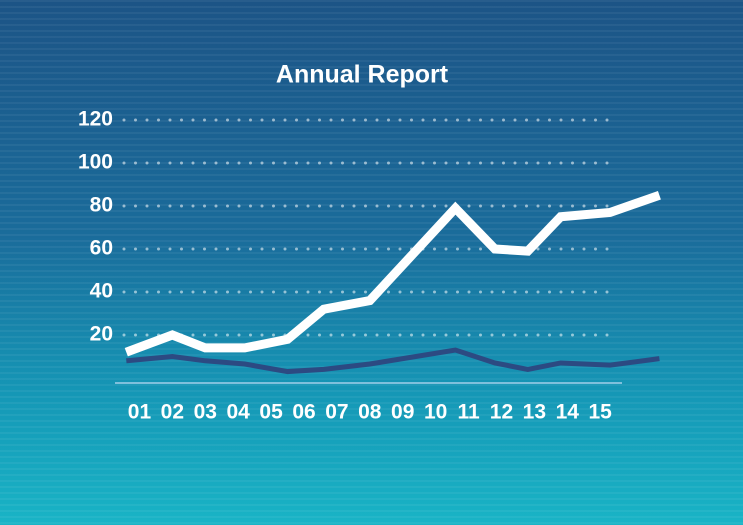 The image size is (743, 525). Describe the element at coordinates (468, 412) in the screenshot. I see `x-tick-label: 11` at that location.